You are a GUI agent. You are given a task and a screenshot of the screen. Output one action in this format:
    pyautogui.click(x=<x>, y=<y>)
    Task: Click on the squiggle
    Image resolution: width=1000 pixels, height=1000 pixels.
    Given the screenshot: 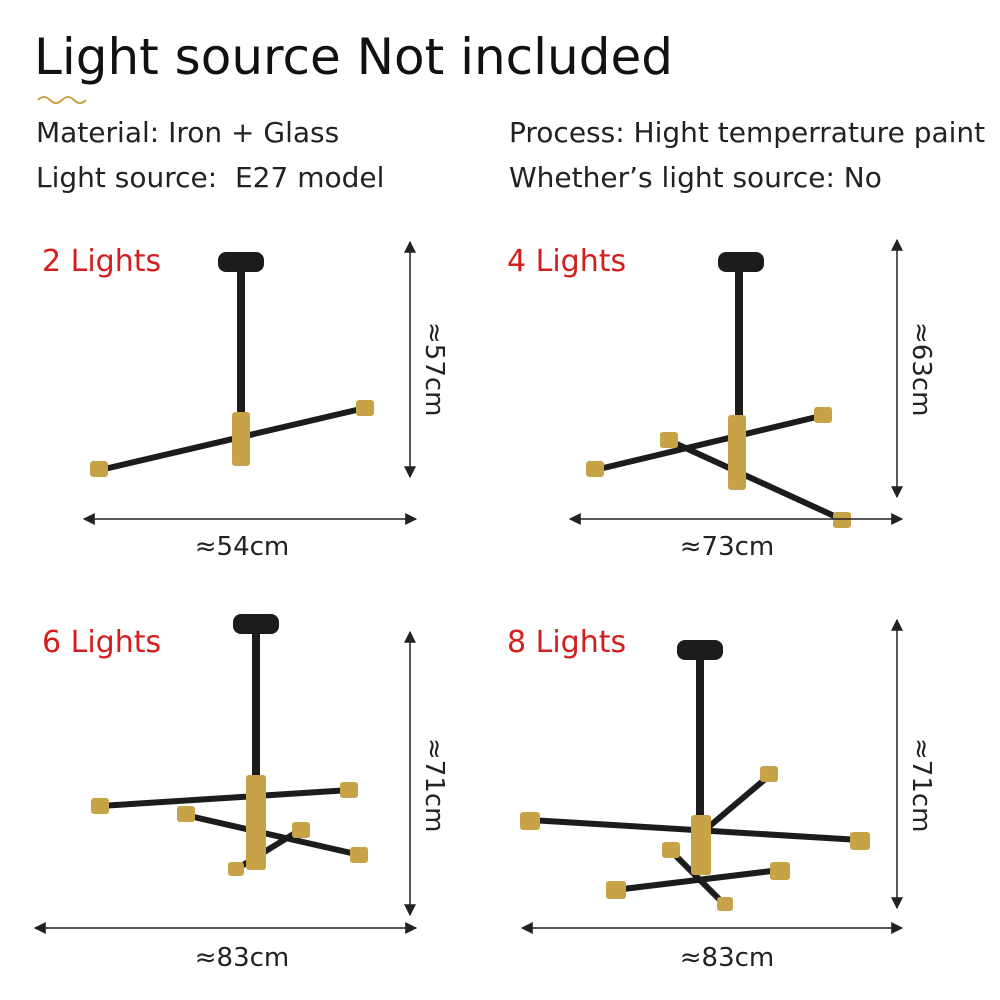 What is the action you would take?
    pyautogui.click(x=62, y=100)
    